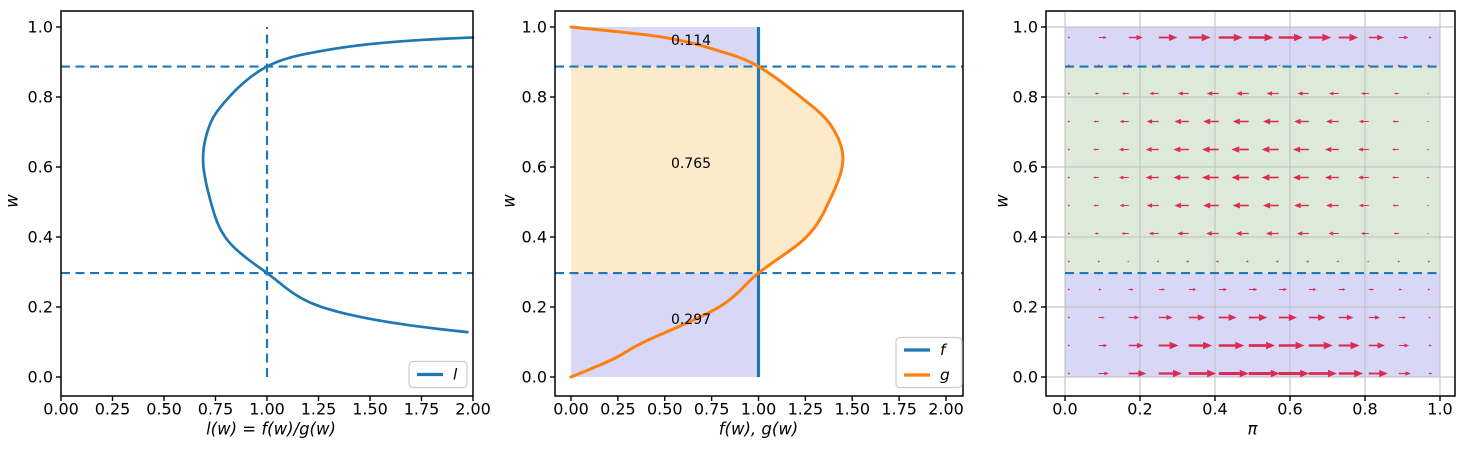 This screenshot has height=452, width=1466. Describe the element at coordinates (534, 97) in the screenshot. I see `y-tick-label: 0.8` at that location.